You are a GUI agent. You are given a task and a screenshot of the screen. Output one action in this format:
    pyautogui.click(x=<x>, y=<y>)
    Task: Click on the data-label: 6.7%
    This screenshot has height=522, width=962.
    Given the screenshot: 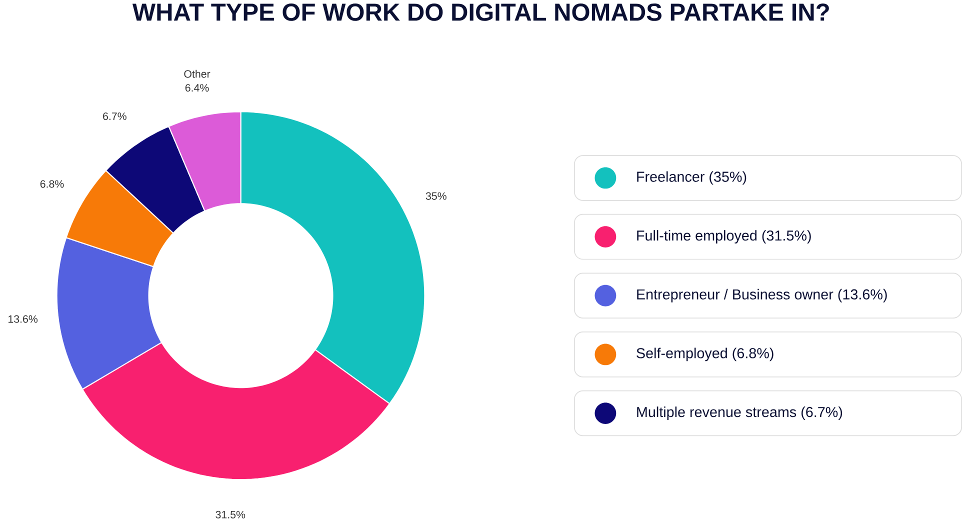 What is the action you would take?
    pyautogui.click(x=114, y=116)
    